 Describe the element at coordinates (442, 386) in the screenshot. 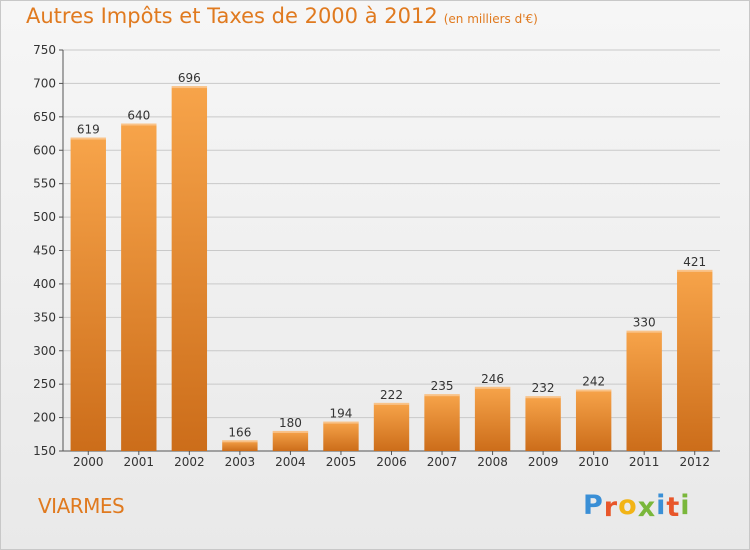

I see `data-label-2007: 235` at that location.